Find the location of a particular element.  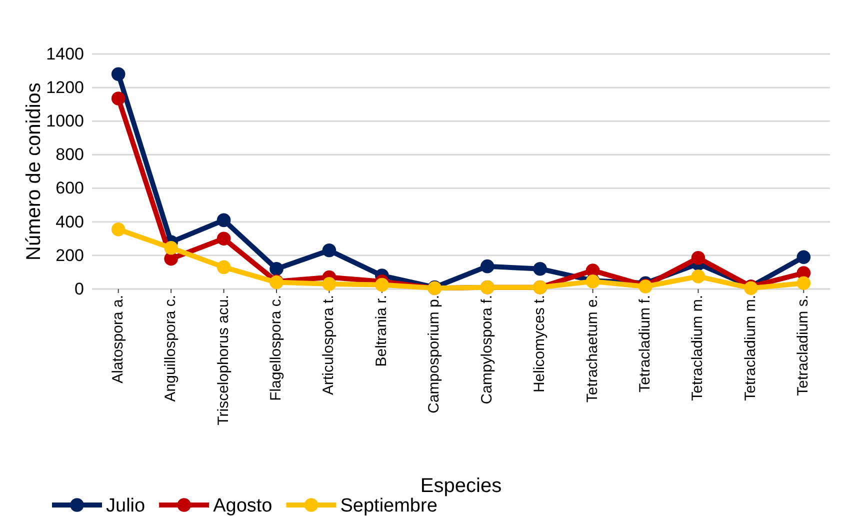

x-axis-title: Especies is located at coordinates (461, 486).